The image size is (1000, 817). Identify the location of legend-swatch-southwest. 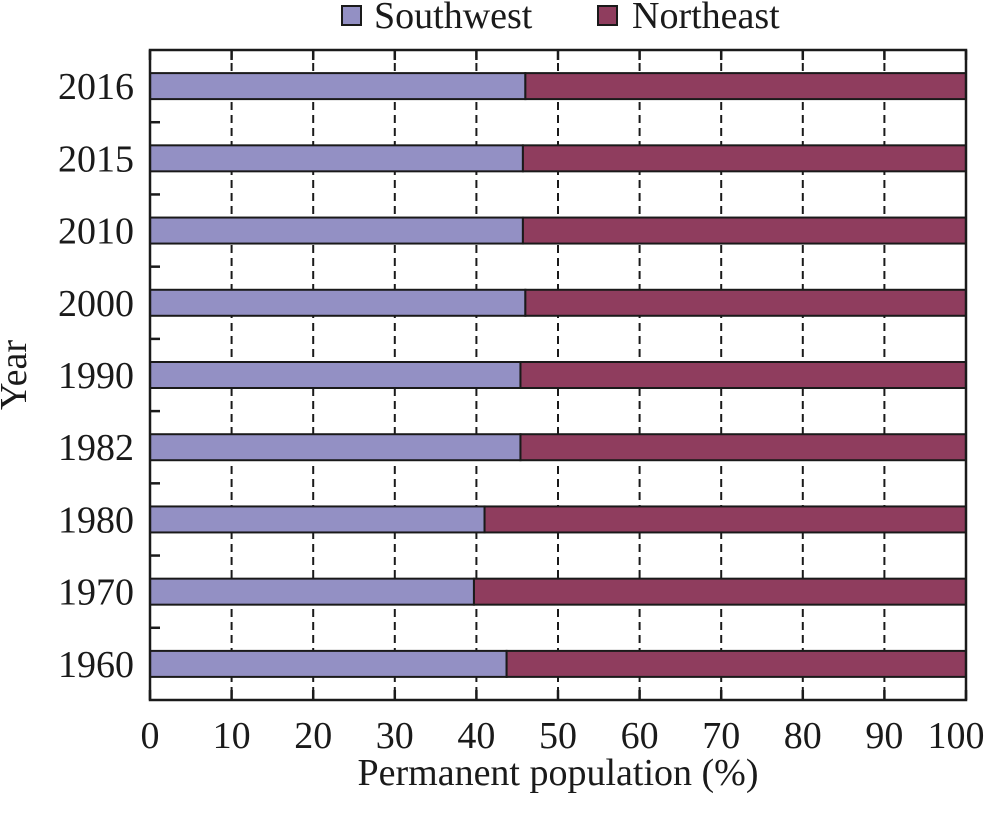
(351, 15).